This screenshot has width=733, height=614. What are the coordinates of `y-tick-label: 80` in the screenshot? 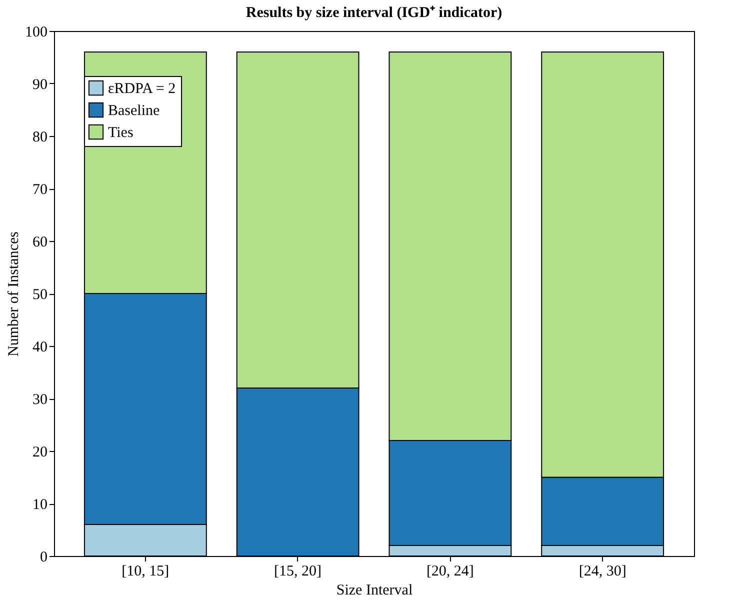 It's located at (40, 138).